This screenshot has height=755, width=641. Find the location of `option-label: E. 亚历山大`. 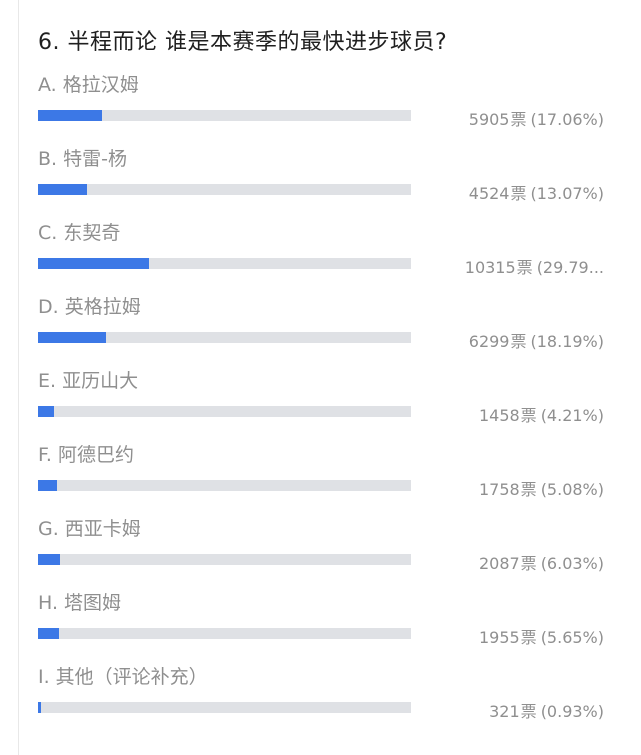

option-label: E. 亚历山大 is located at coordinates (88, 381).